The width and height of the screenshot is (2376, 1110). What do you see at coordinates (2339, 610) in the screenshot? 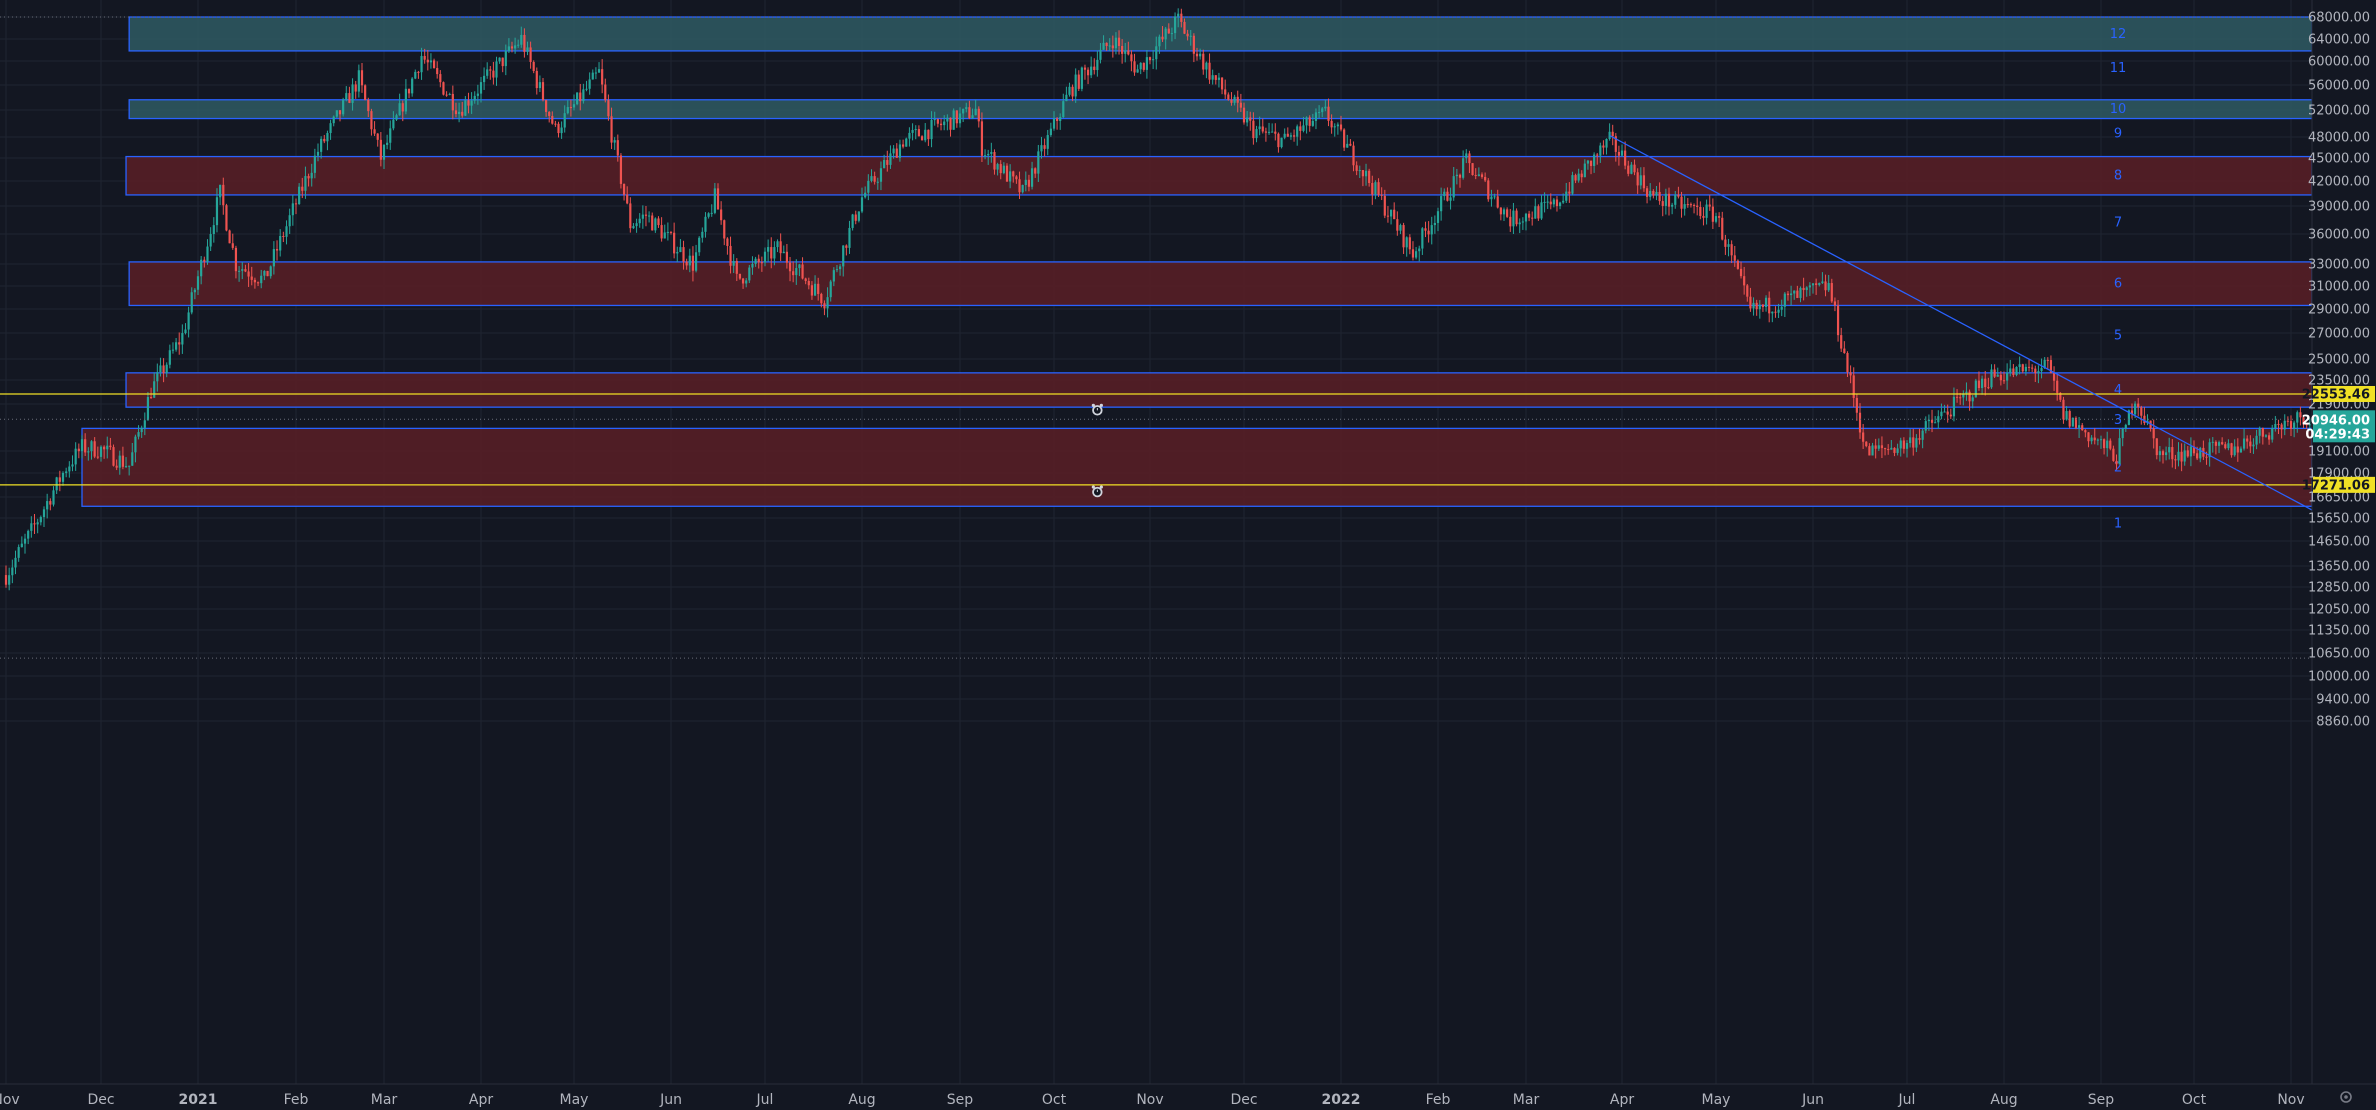
I see `price-tick-label: 12050.00` at bounding box center [2339, 610].